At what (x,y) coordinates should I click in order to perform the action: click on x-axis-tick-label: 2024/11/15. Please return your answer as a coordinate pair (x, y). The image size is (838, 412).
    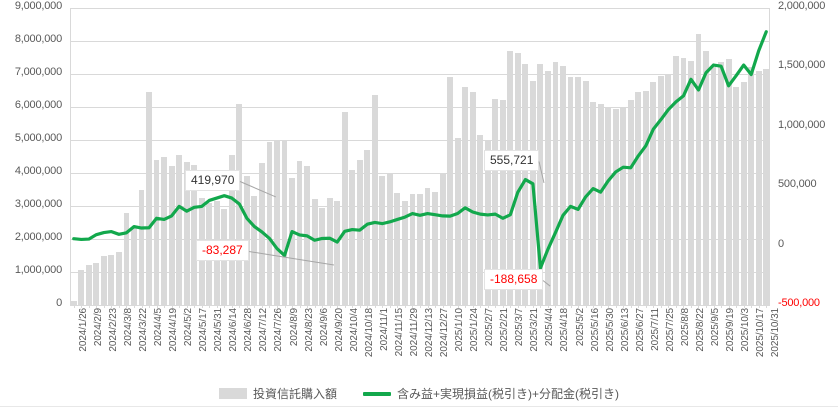
    Looking at the image, I should click on (399, 332).